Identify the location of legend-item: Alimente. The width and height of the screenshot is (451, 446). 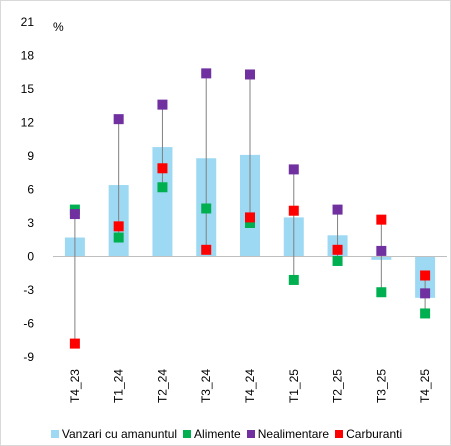
(212, 434).